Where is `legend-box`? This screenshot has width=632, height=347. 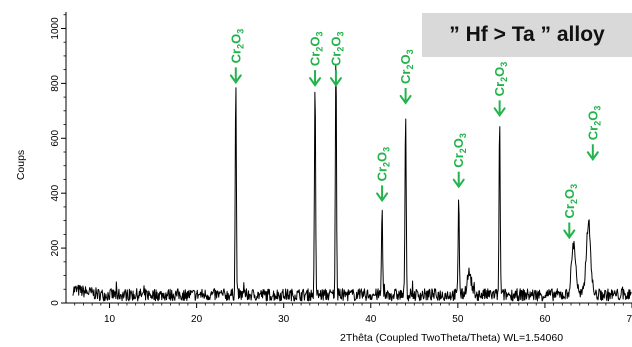 legend-box is located at coordinates (527, 35).